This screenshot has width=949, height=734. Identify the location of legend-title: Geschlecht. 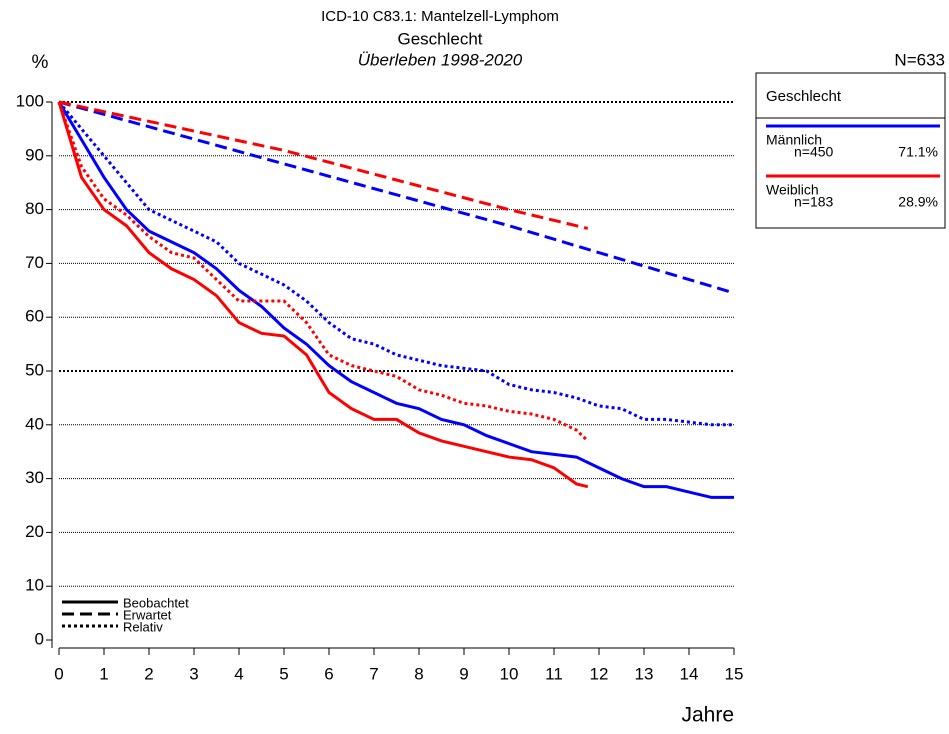
(804, 96).